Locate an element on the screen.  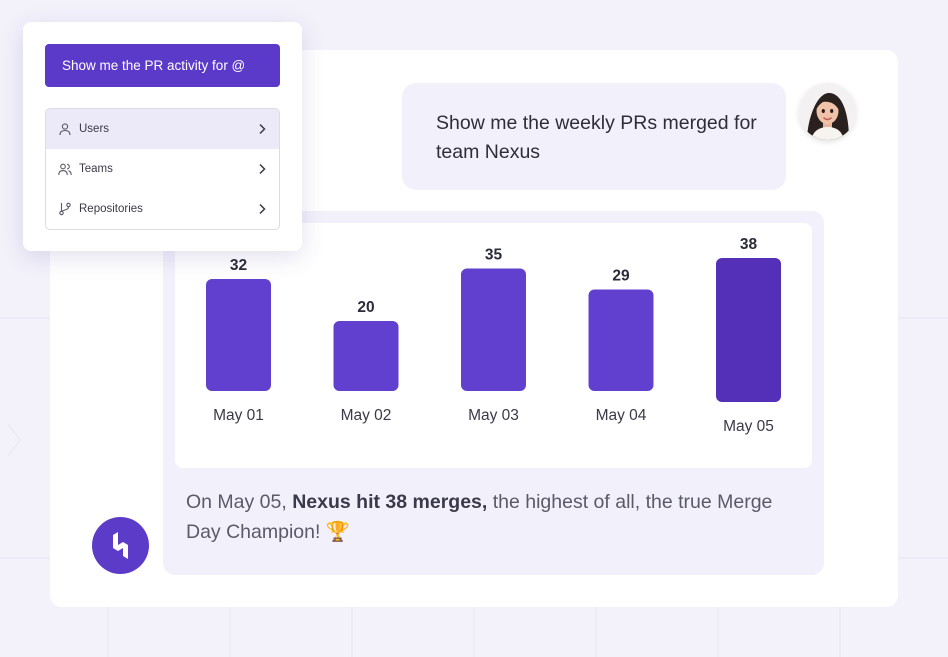
menu-item-repositories: Repositories is located at coordinates (162, 209).